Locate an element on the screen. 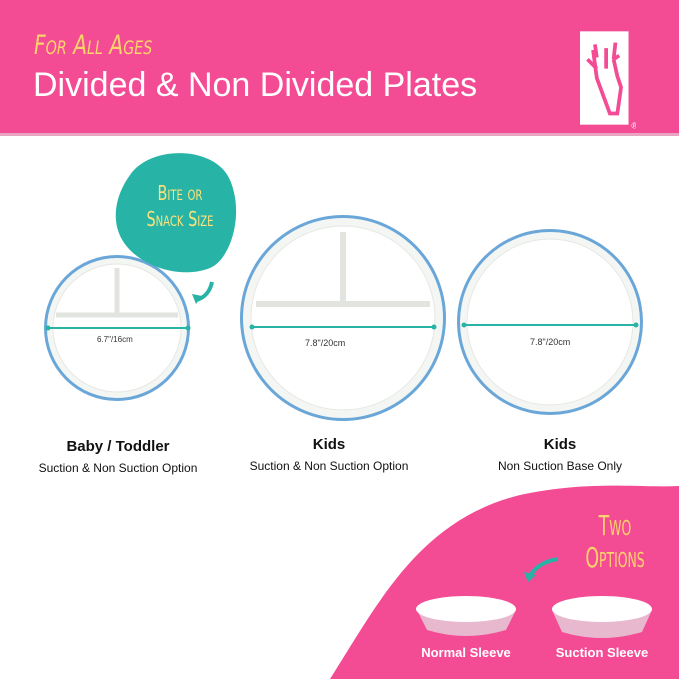 The width and height of the screenshot is (679, 679). page-title: Divided & Non Divided Plates is located at coordinates (255, 85).